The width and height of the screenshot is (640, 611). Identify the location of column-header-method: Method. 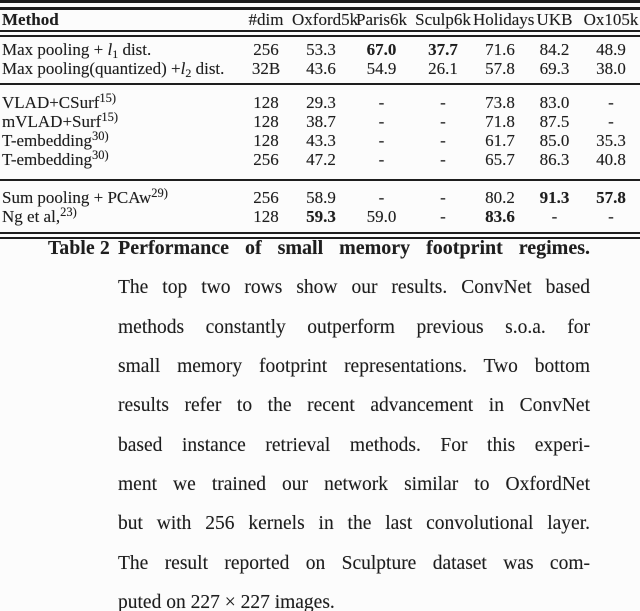
(120, 21).